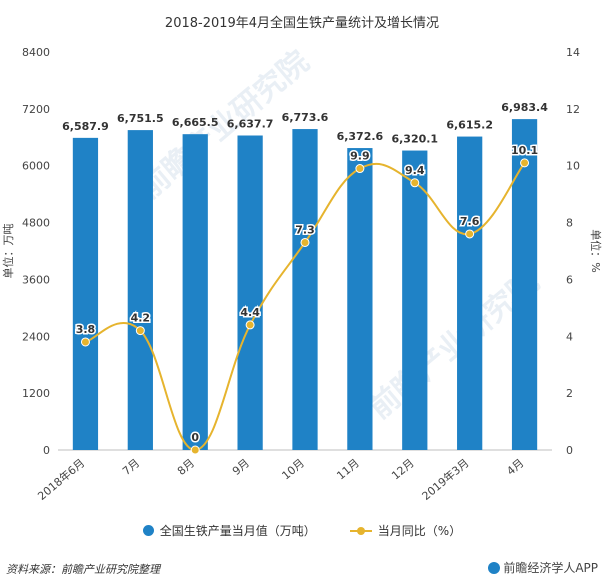 This screenshot has height=585, width=604. Describe the element at coordinates (36, 393) in the screenshot. I see `left-tick-label: 1200` at that location.